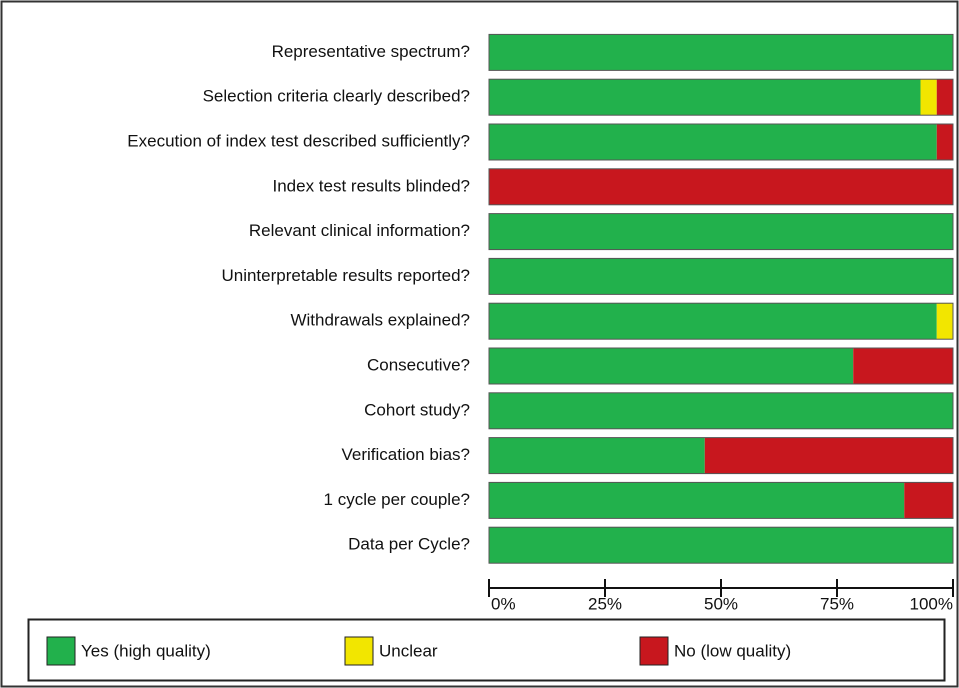  What do you see at coordinates (486, 650) in the screenshot?
I see `legend-box` at bounding box center [486, 650].